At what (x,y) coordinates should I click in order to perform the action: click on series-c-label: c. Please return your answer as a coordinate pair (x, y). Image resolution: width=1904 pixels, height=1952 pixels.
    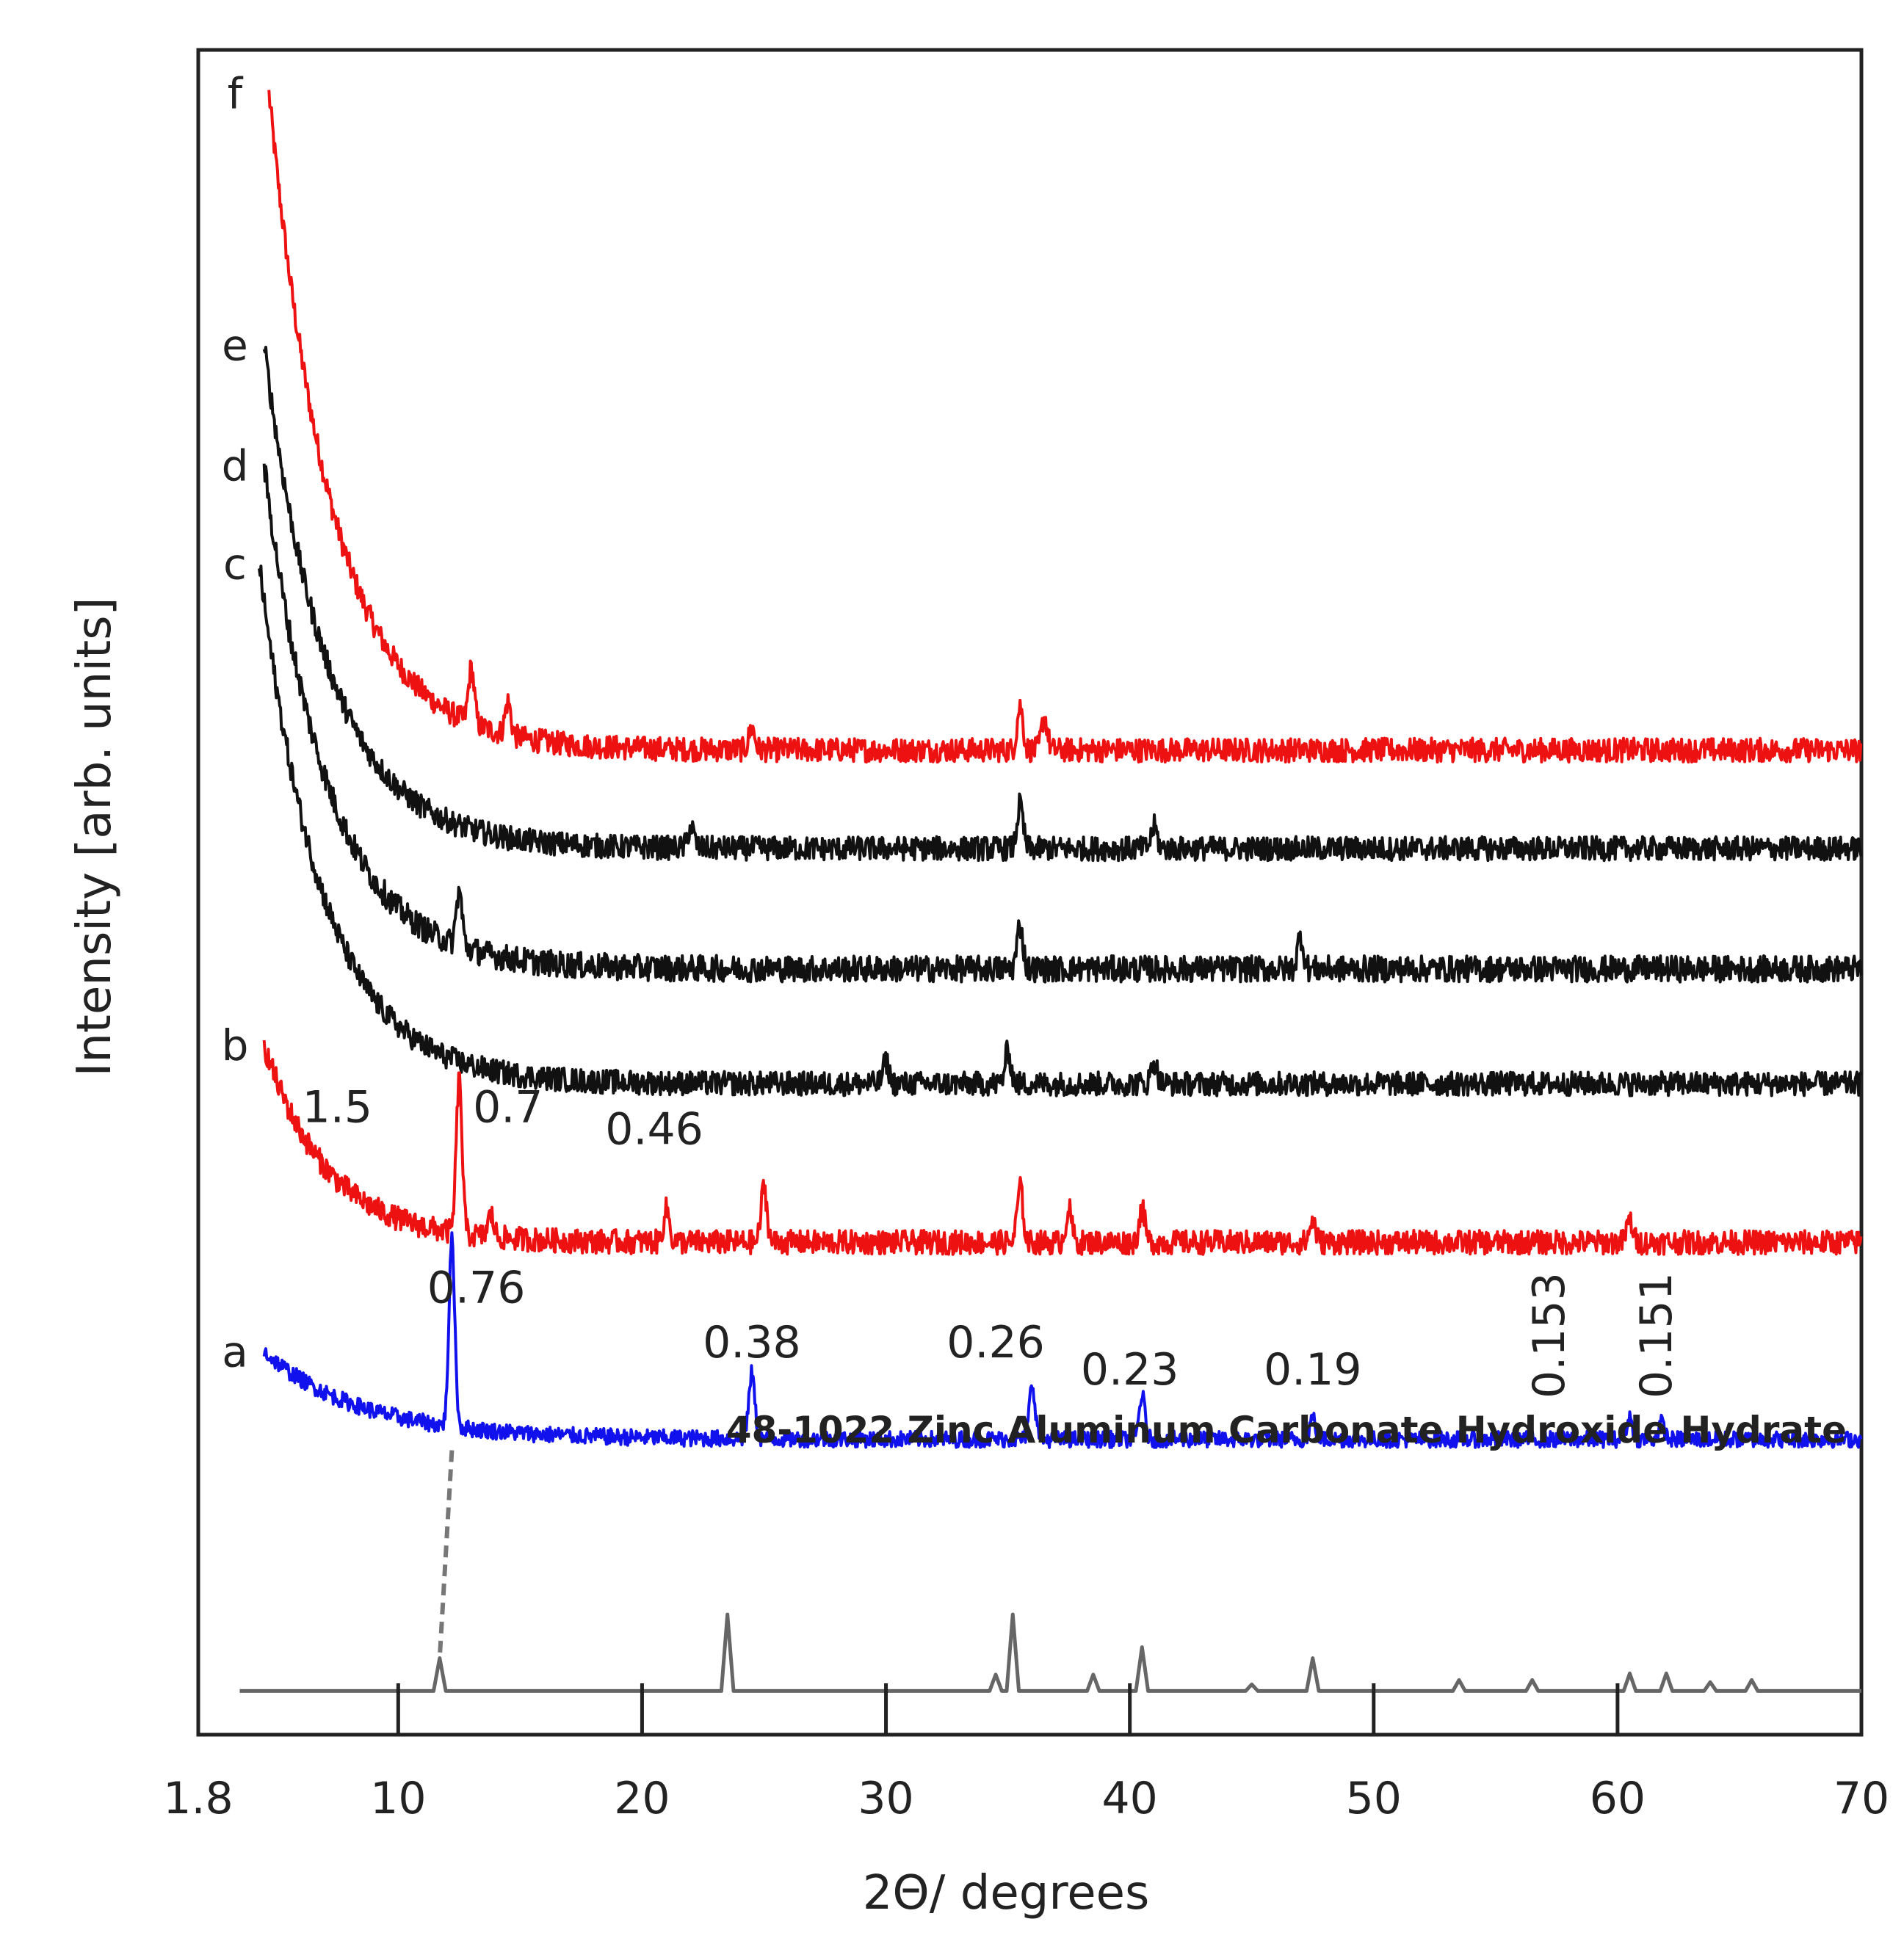
    Looking at the image, I should click on (235, 564).